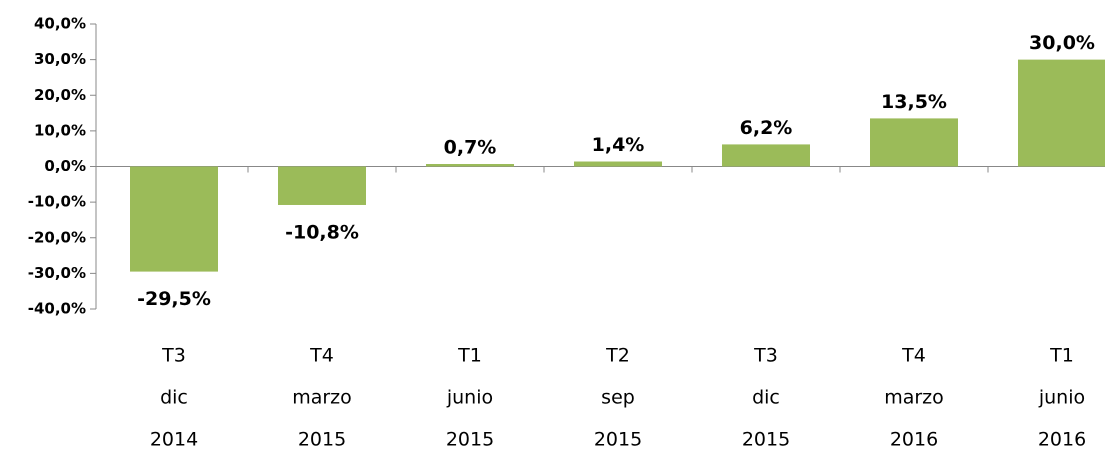 The image size is (1105, 452). Describe the element at coordinates (617, 356) in the screenshot. I see `x-tick-label: T2` at that location.